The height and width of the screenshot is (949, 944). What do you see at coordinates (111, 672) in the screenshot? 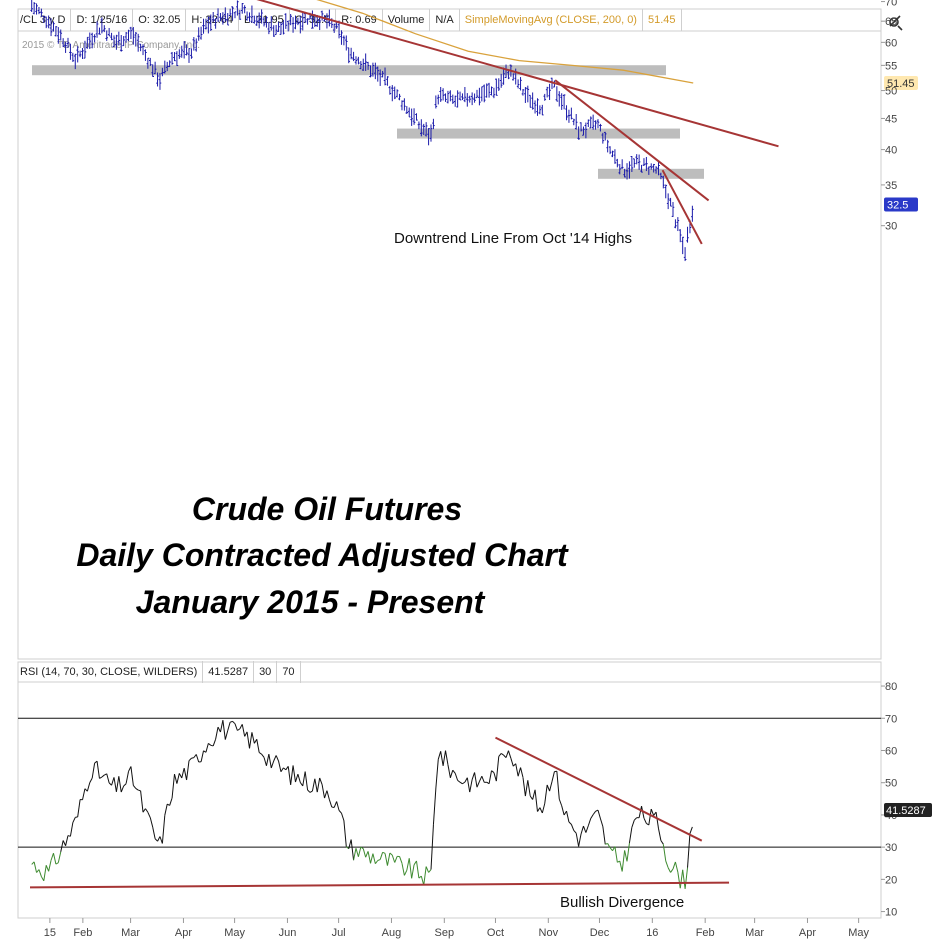
I see `rsi-study-label: RSI (14, 70, 30, CLOSE, WILDERS)` at bounding box center [111, 672].